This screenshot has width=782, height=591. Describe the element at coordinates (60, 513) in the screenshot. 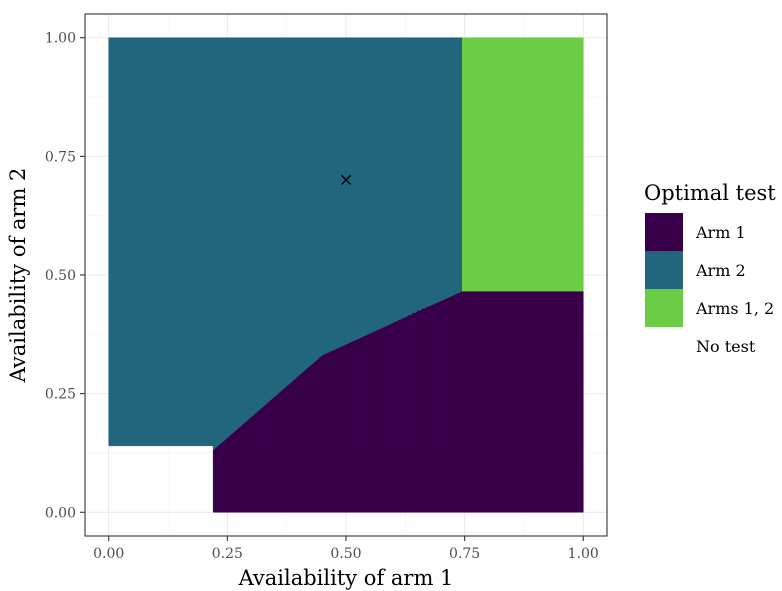

I see `y-tick-label: 0.00` at that location.